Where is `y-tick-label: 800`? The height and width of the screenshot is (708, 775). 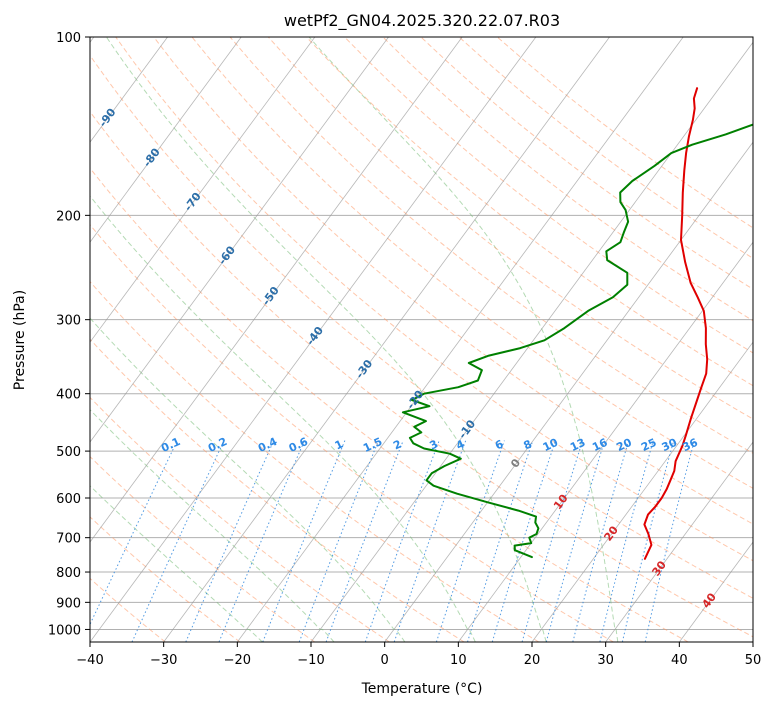
y-tick-label: 800 is located at coordinates (68, 573).